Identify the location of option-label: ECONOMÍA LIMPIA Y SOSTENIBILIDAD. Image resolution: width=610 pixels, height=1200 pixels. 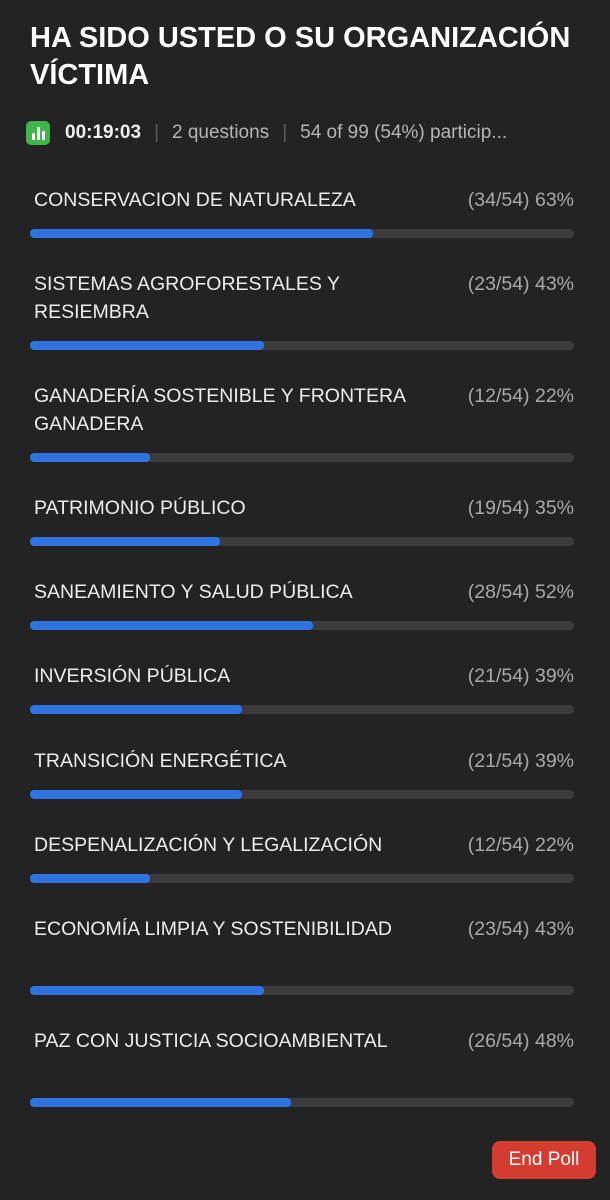
(213, 929).